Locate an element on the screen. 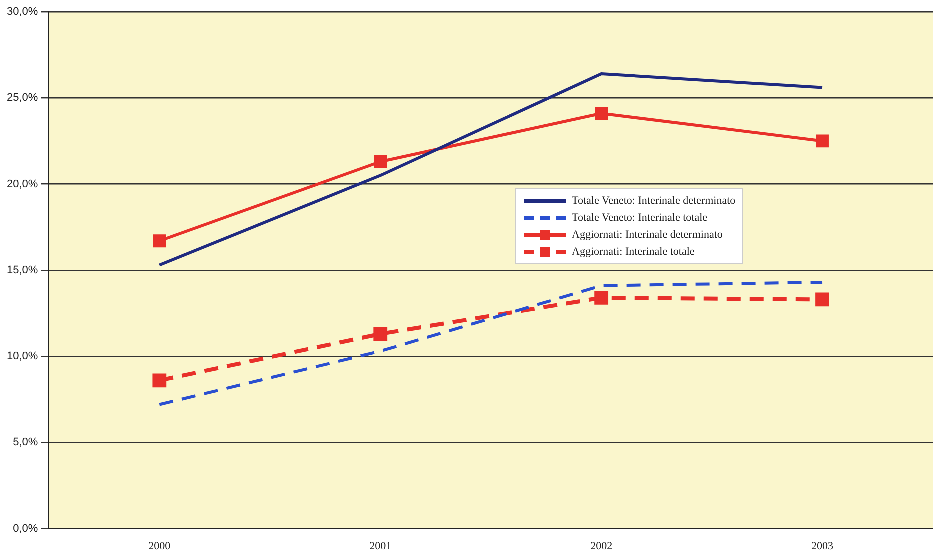 The height and width of the screenshot is (558, 944). y-tick-label: 5,0% is located at coordinates (25, 442).